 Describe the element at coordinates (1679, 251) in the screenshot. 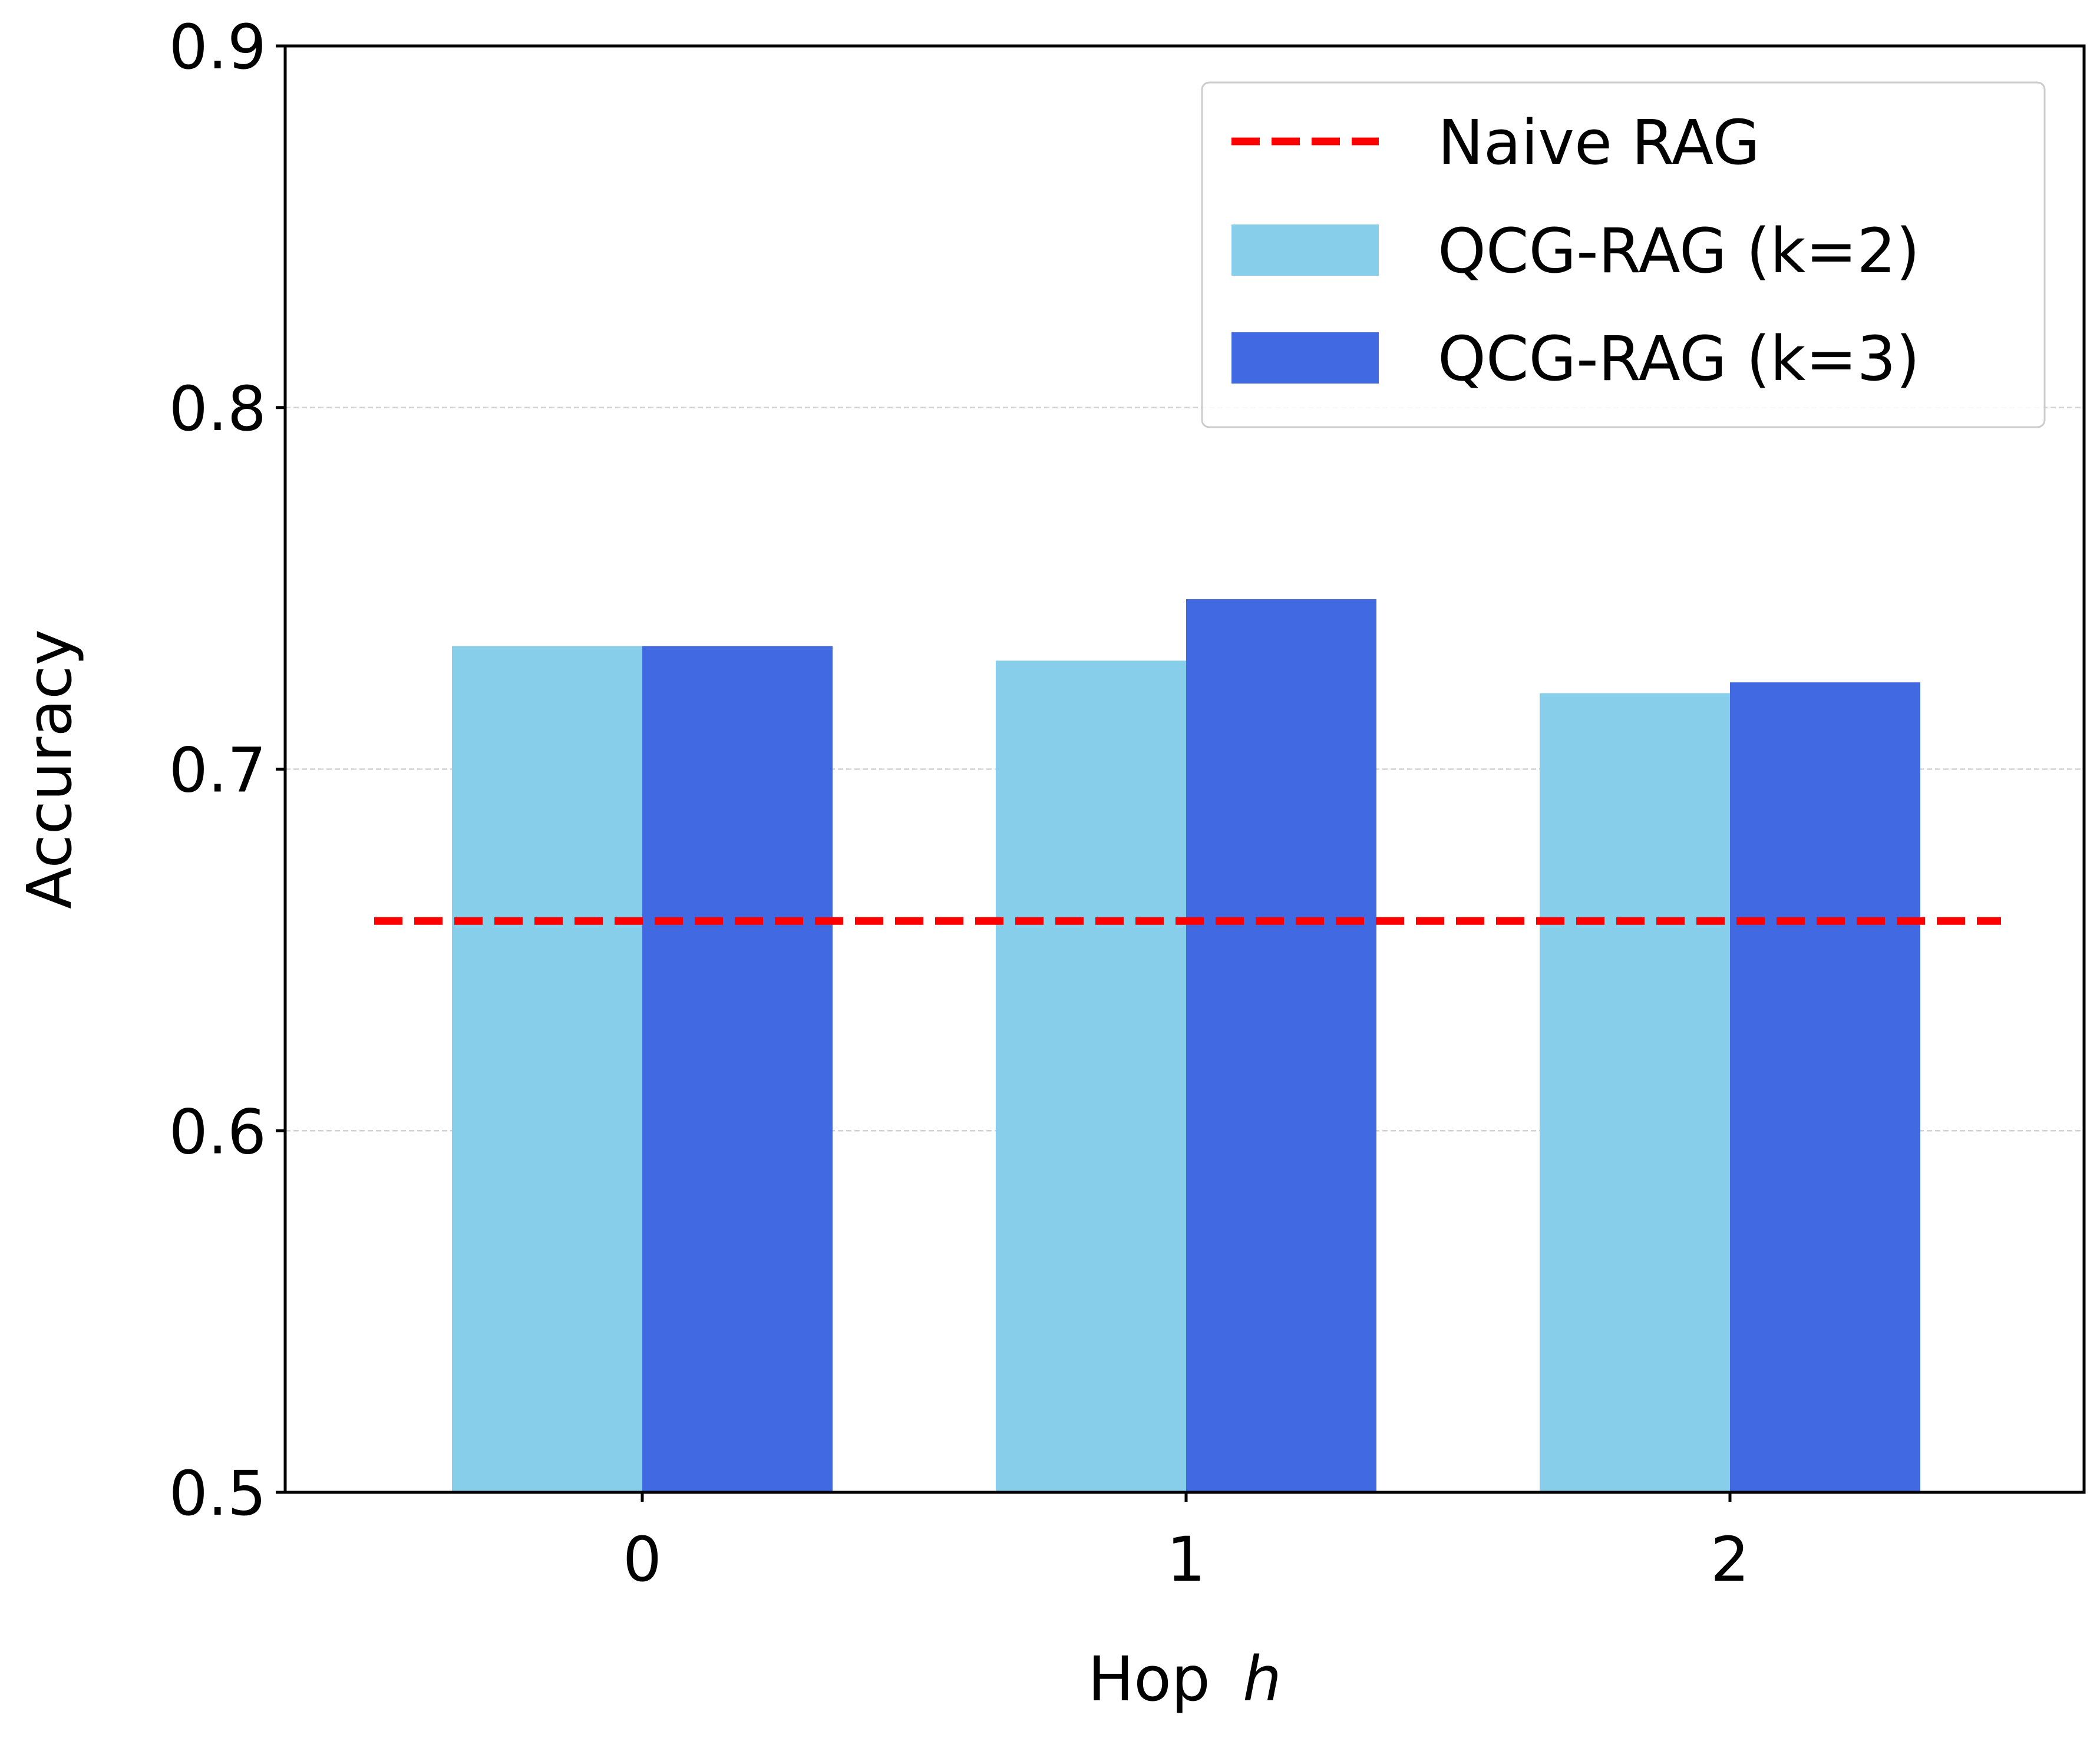

I see `legend-qcg-rag-k2-label: QCG-RAG (k=2)` at that location.